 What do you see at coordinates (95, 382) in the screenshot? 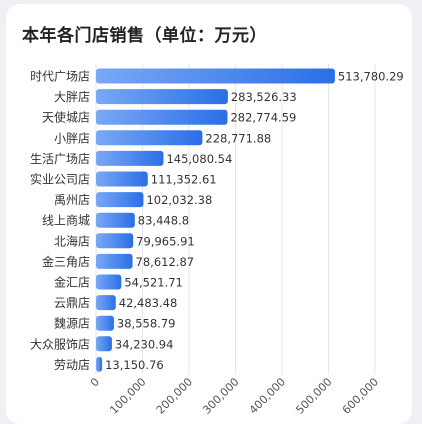
I see `x-tick-label: 0` at bounding box center [95, 382].